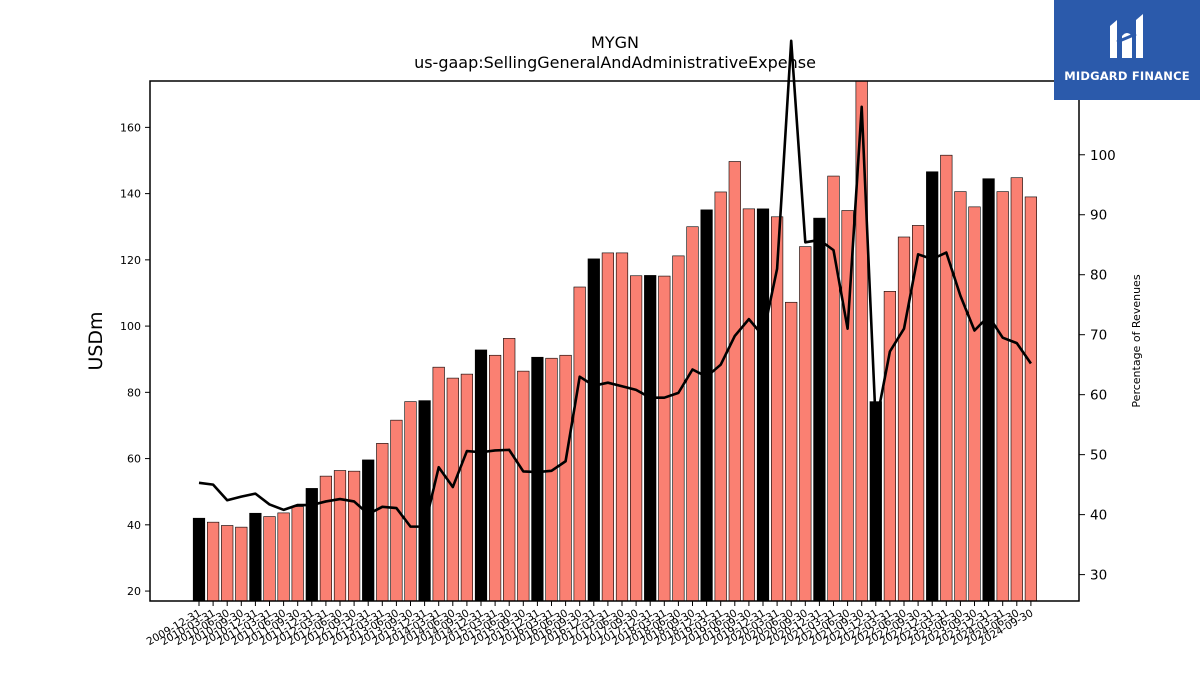 Image resolution: width=1200 pixels, height=675 pixels. Describe the element at coordinates (1098, 276) in the screenshot. I see `y2-tick-label: 80` at that location.